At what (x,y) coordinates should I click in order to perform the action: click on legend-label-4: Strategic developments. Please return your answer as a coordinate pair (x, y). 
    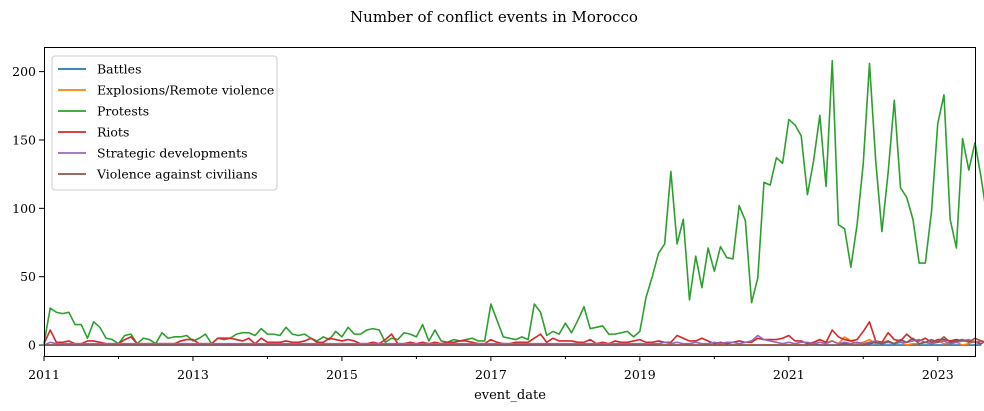
    Looking at the image, I should click on (172, 153).